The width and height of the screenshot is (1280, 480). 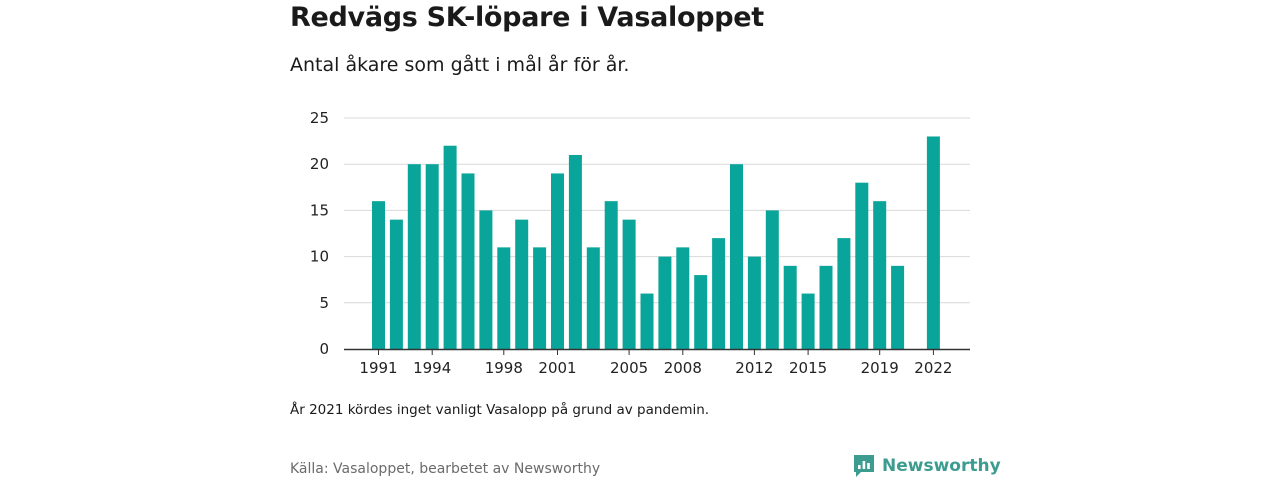 What do you see at coordinates (450, 247) in the screenshot?
I see `bar-1995` at bounding box center [450, 247].